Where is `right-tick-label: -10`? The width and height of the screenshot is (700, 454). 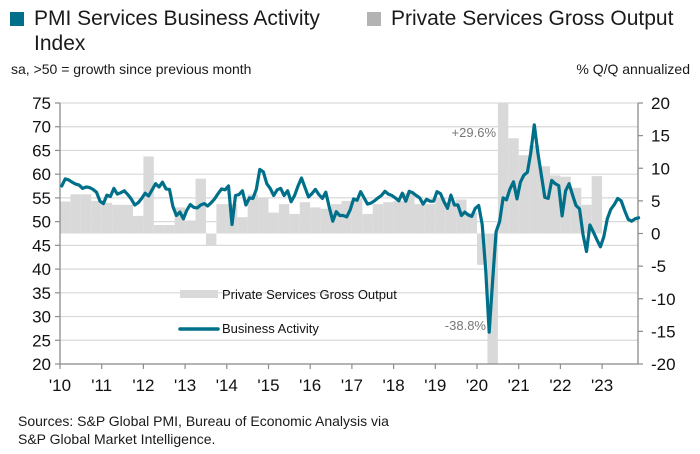 right-tick-label: -10 is located at coordinates (663, 299).